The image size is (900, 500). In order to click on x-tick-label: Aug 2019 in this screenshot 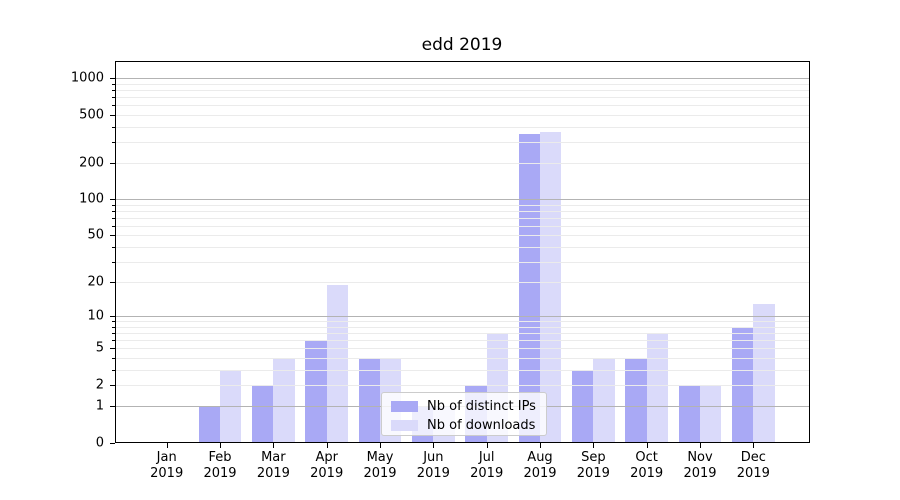, I will do `click(540, 466)`.